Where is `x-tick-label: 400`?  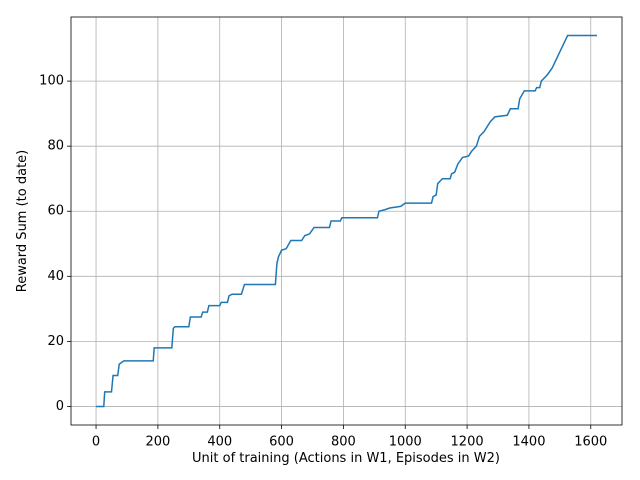 x-tick-label: 400 is located at coordinates (219, 442).